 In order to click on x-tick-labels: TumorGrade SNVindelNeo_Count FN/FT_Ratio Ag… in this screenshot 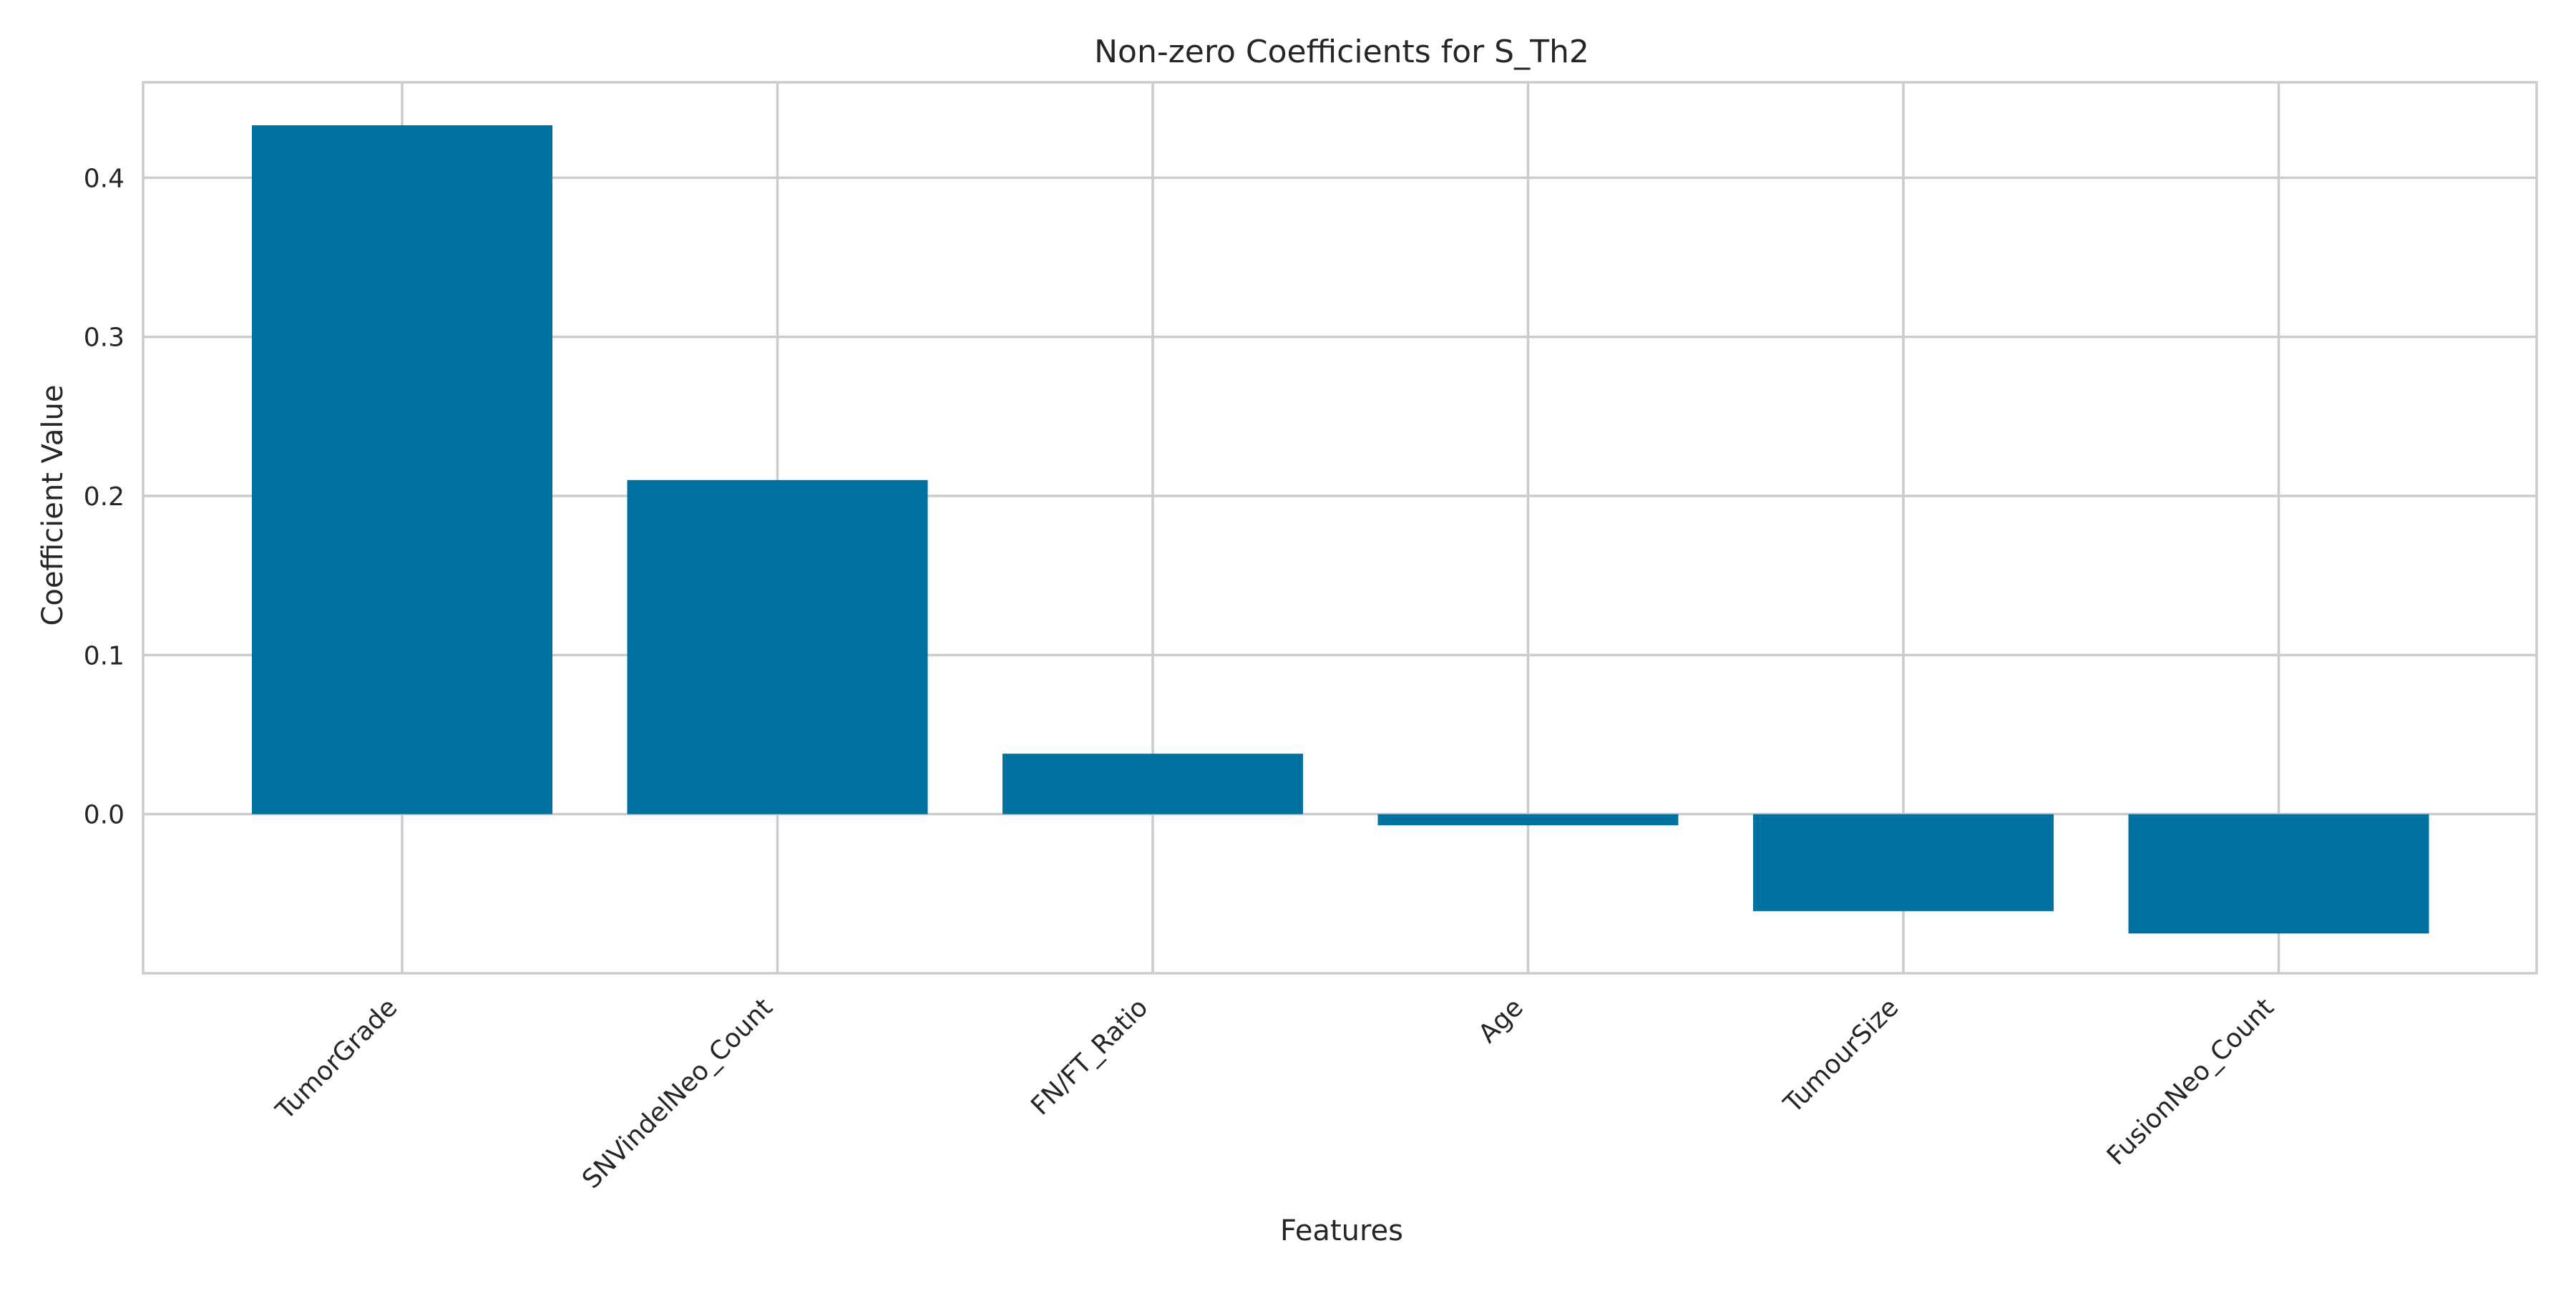, I will do `click(1274, 1093)`.